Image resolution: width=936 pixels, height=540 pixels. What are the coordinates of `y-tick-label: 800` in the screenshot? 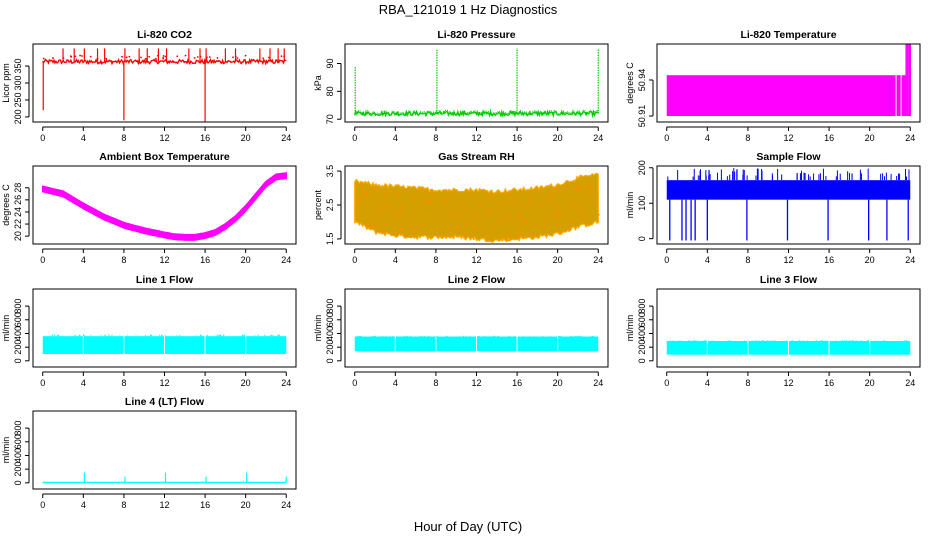 It's located at (18, 306).